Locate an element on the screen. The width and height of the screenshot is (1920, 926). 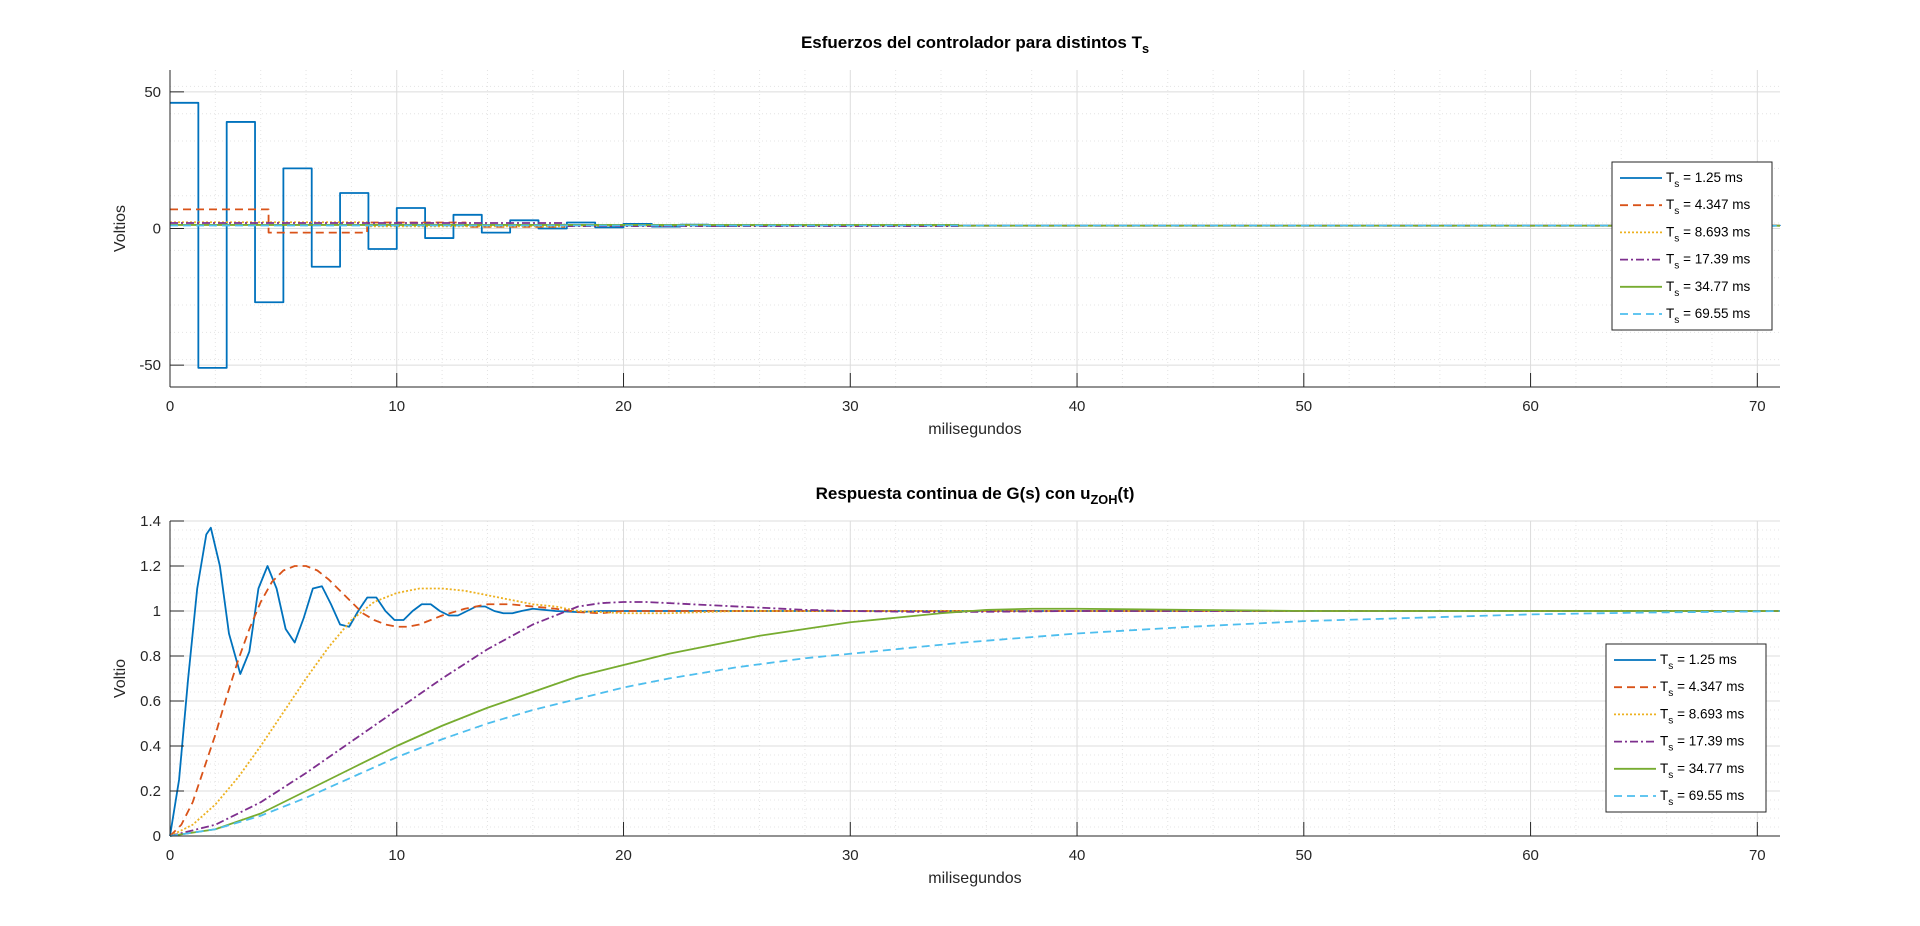
y-tick-label: -50 is located at coordinates (150, 365).